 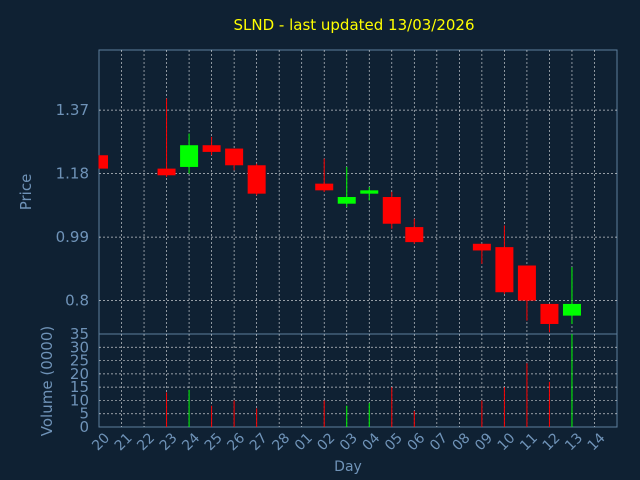 What do you see at coordinates (79, 400) in the screenshot?
I see `volume-tick-label: 10` at bounding box center [79, 400].